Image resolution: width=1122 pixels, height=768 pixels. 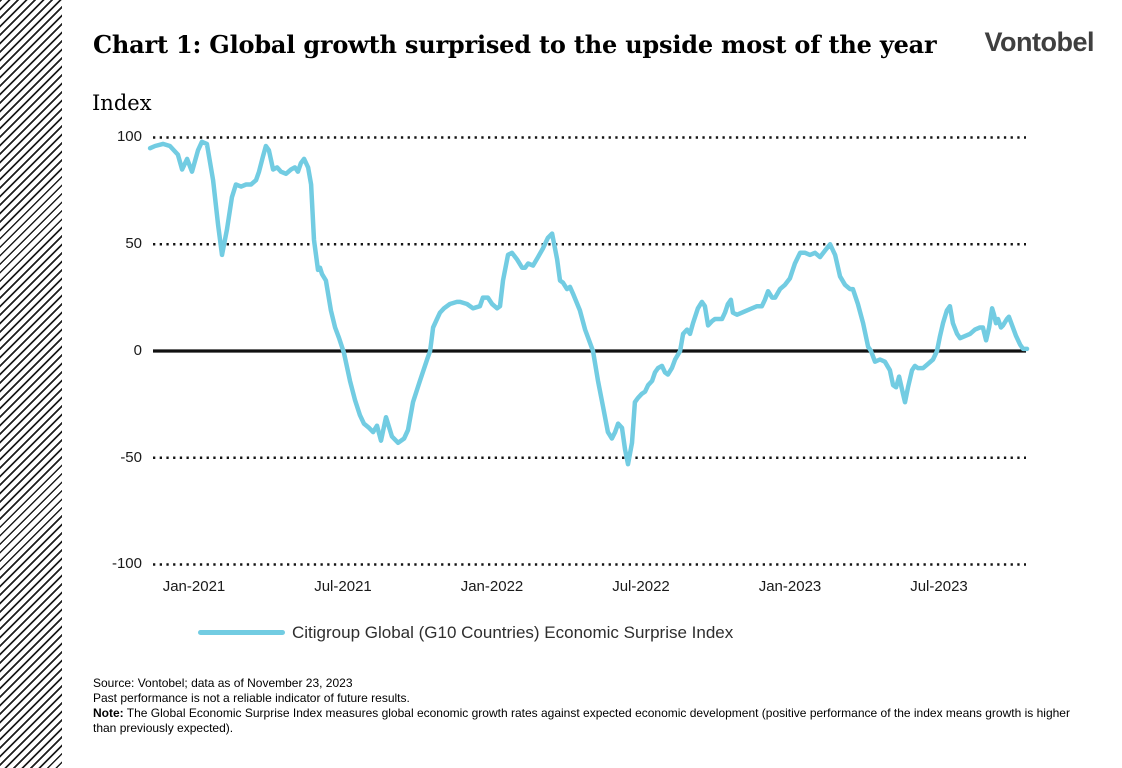 What do you see at coordinates (108, 713) in the screenshot?
I see `note-label: Note:` at bounding box center [108, 713].